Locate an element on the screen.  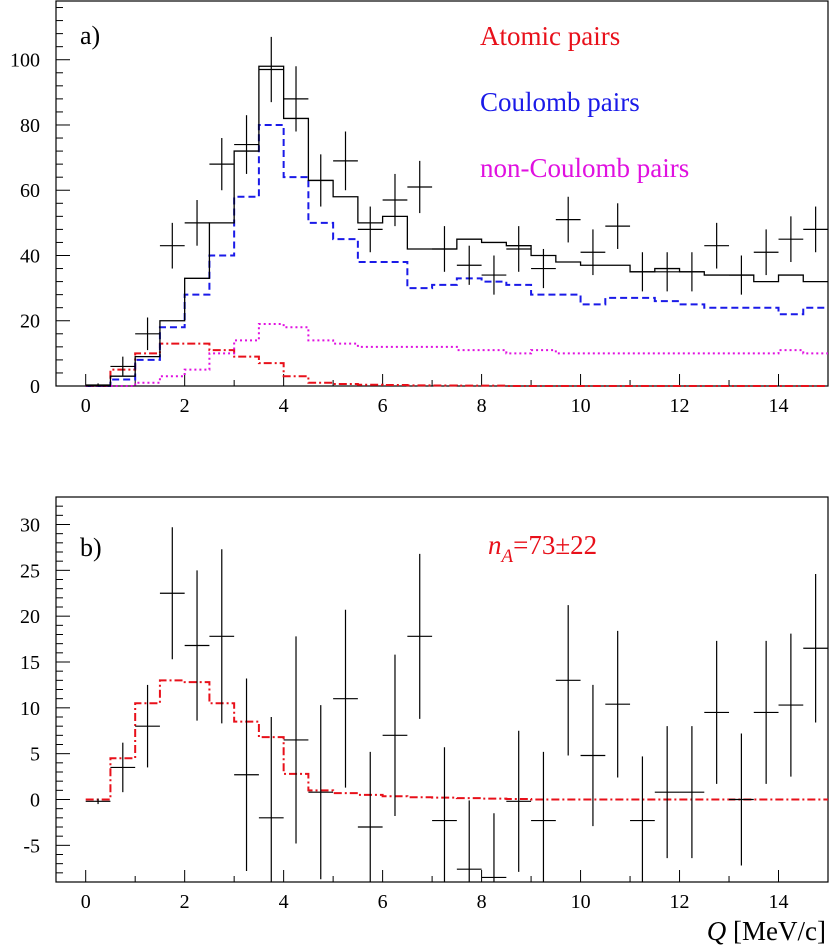
legend-non-coulomb-pairs: non-Coulomb pairs is located at coordinates (584, 168).